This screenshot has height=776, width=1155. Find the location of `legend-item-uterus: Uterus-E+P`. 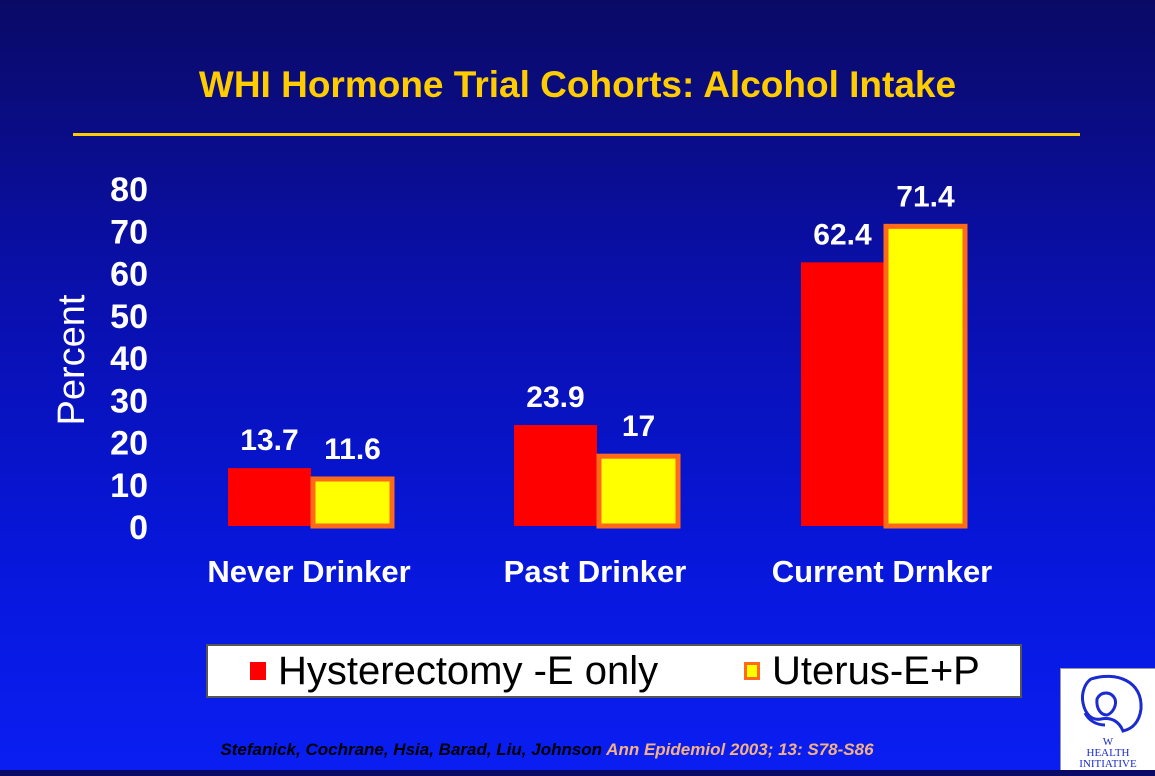

legend-item-uterus: Uterus-E+P is located at coordinates (862, 671).